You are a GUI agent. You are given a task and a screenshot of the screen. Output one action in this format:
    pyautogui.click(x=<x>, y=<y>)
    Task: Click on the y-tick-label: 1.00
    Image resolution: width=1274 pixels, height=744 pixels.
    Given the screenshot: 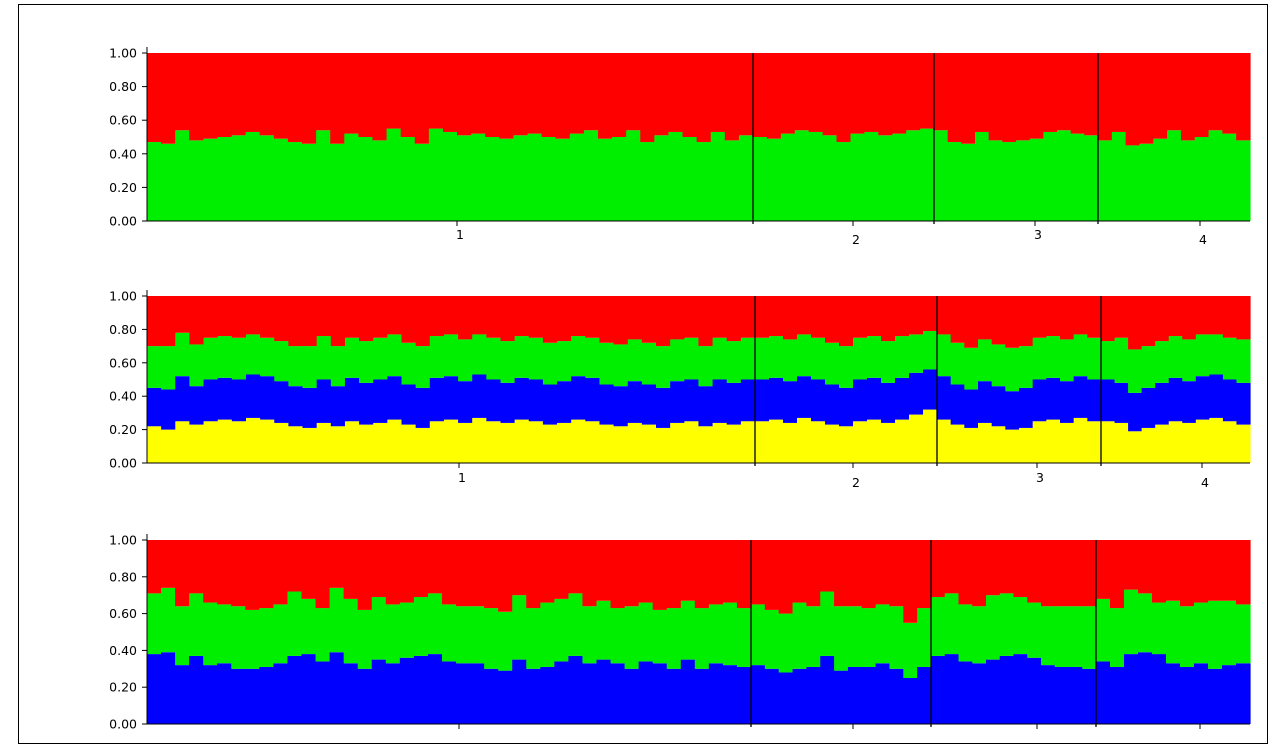 What is the action you would take?
    pyautogui.click(x=123, y=53)
    